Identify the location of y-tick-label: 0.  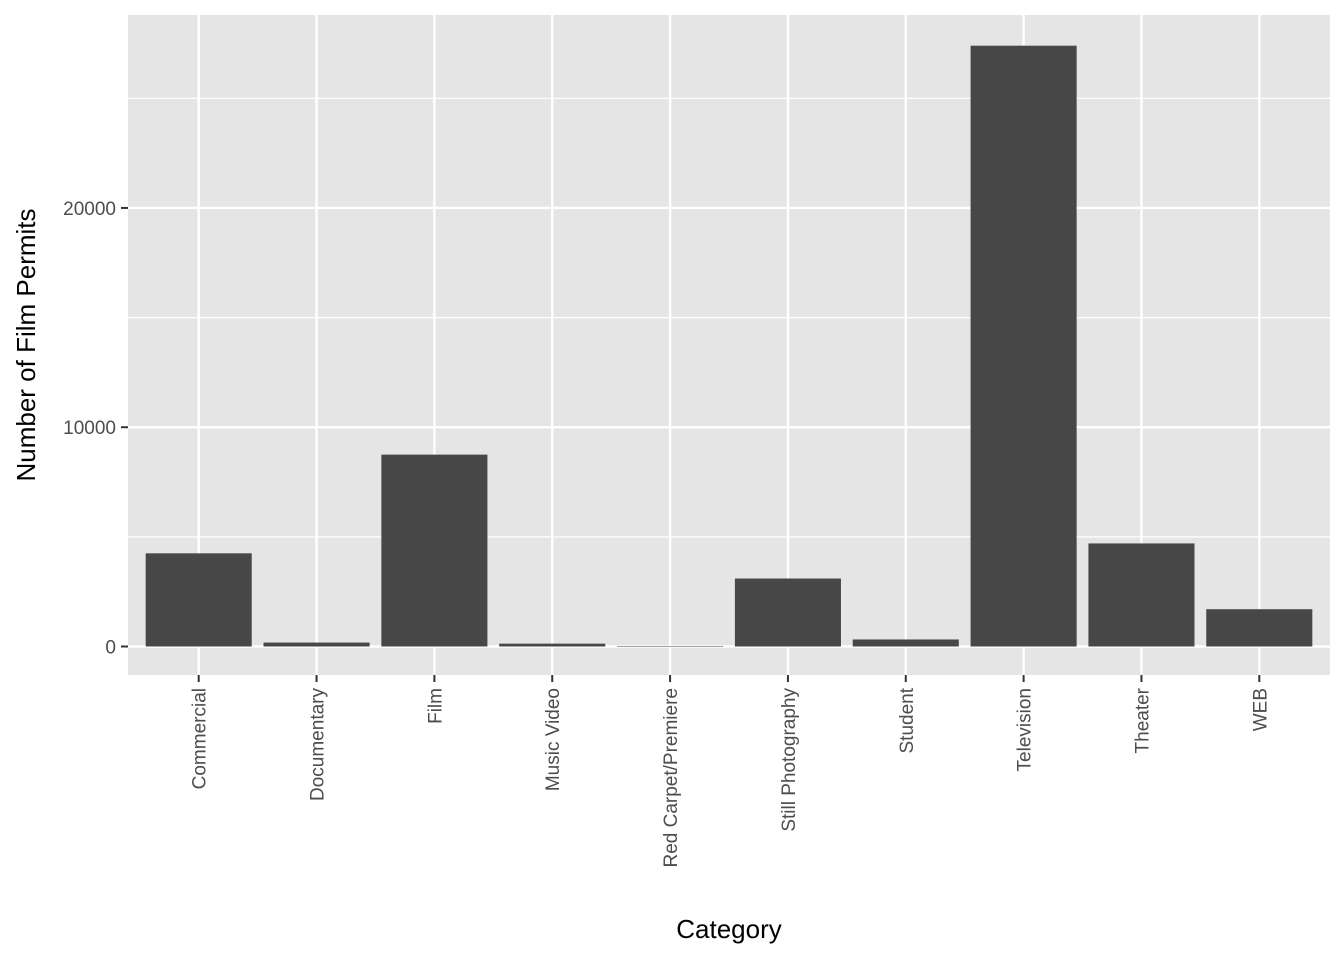
(110, 647).